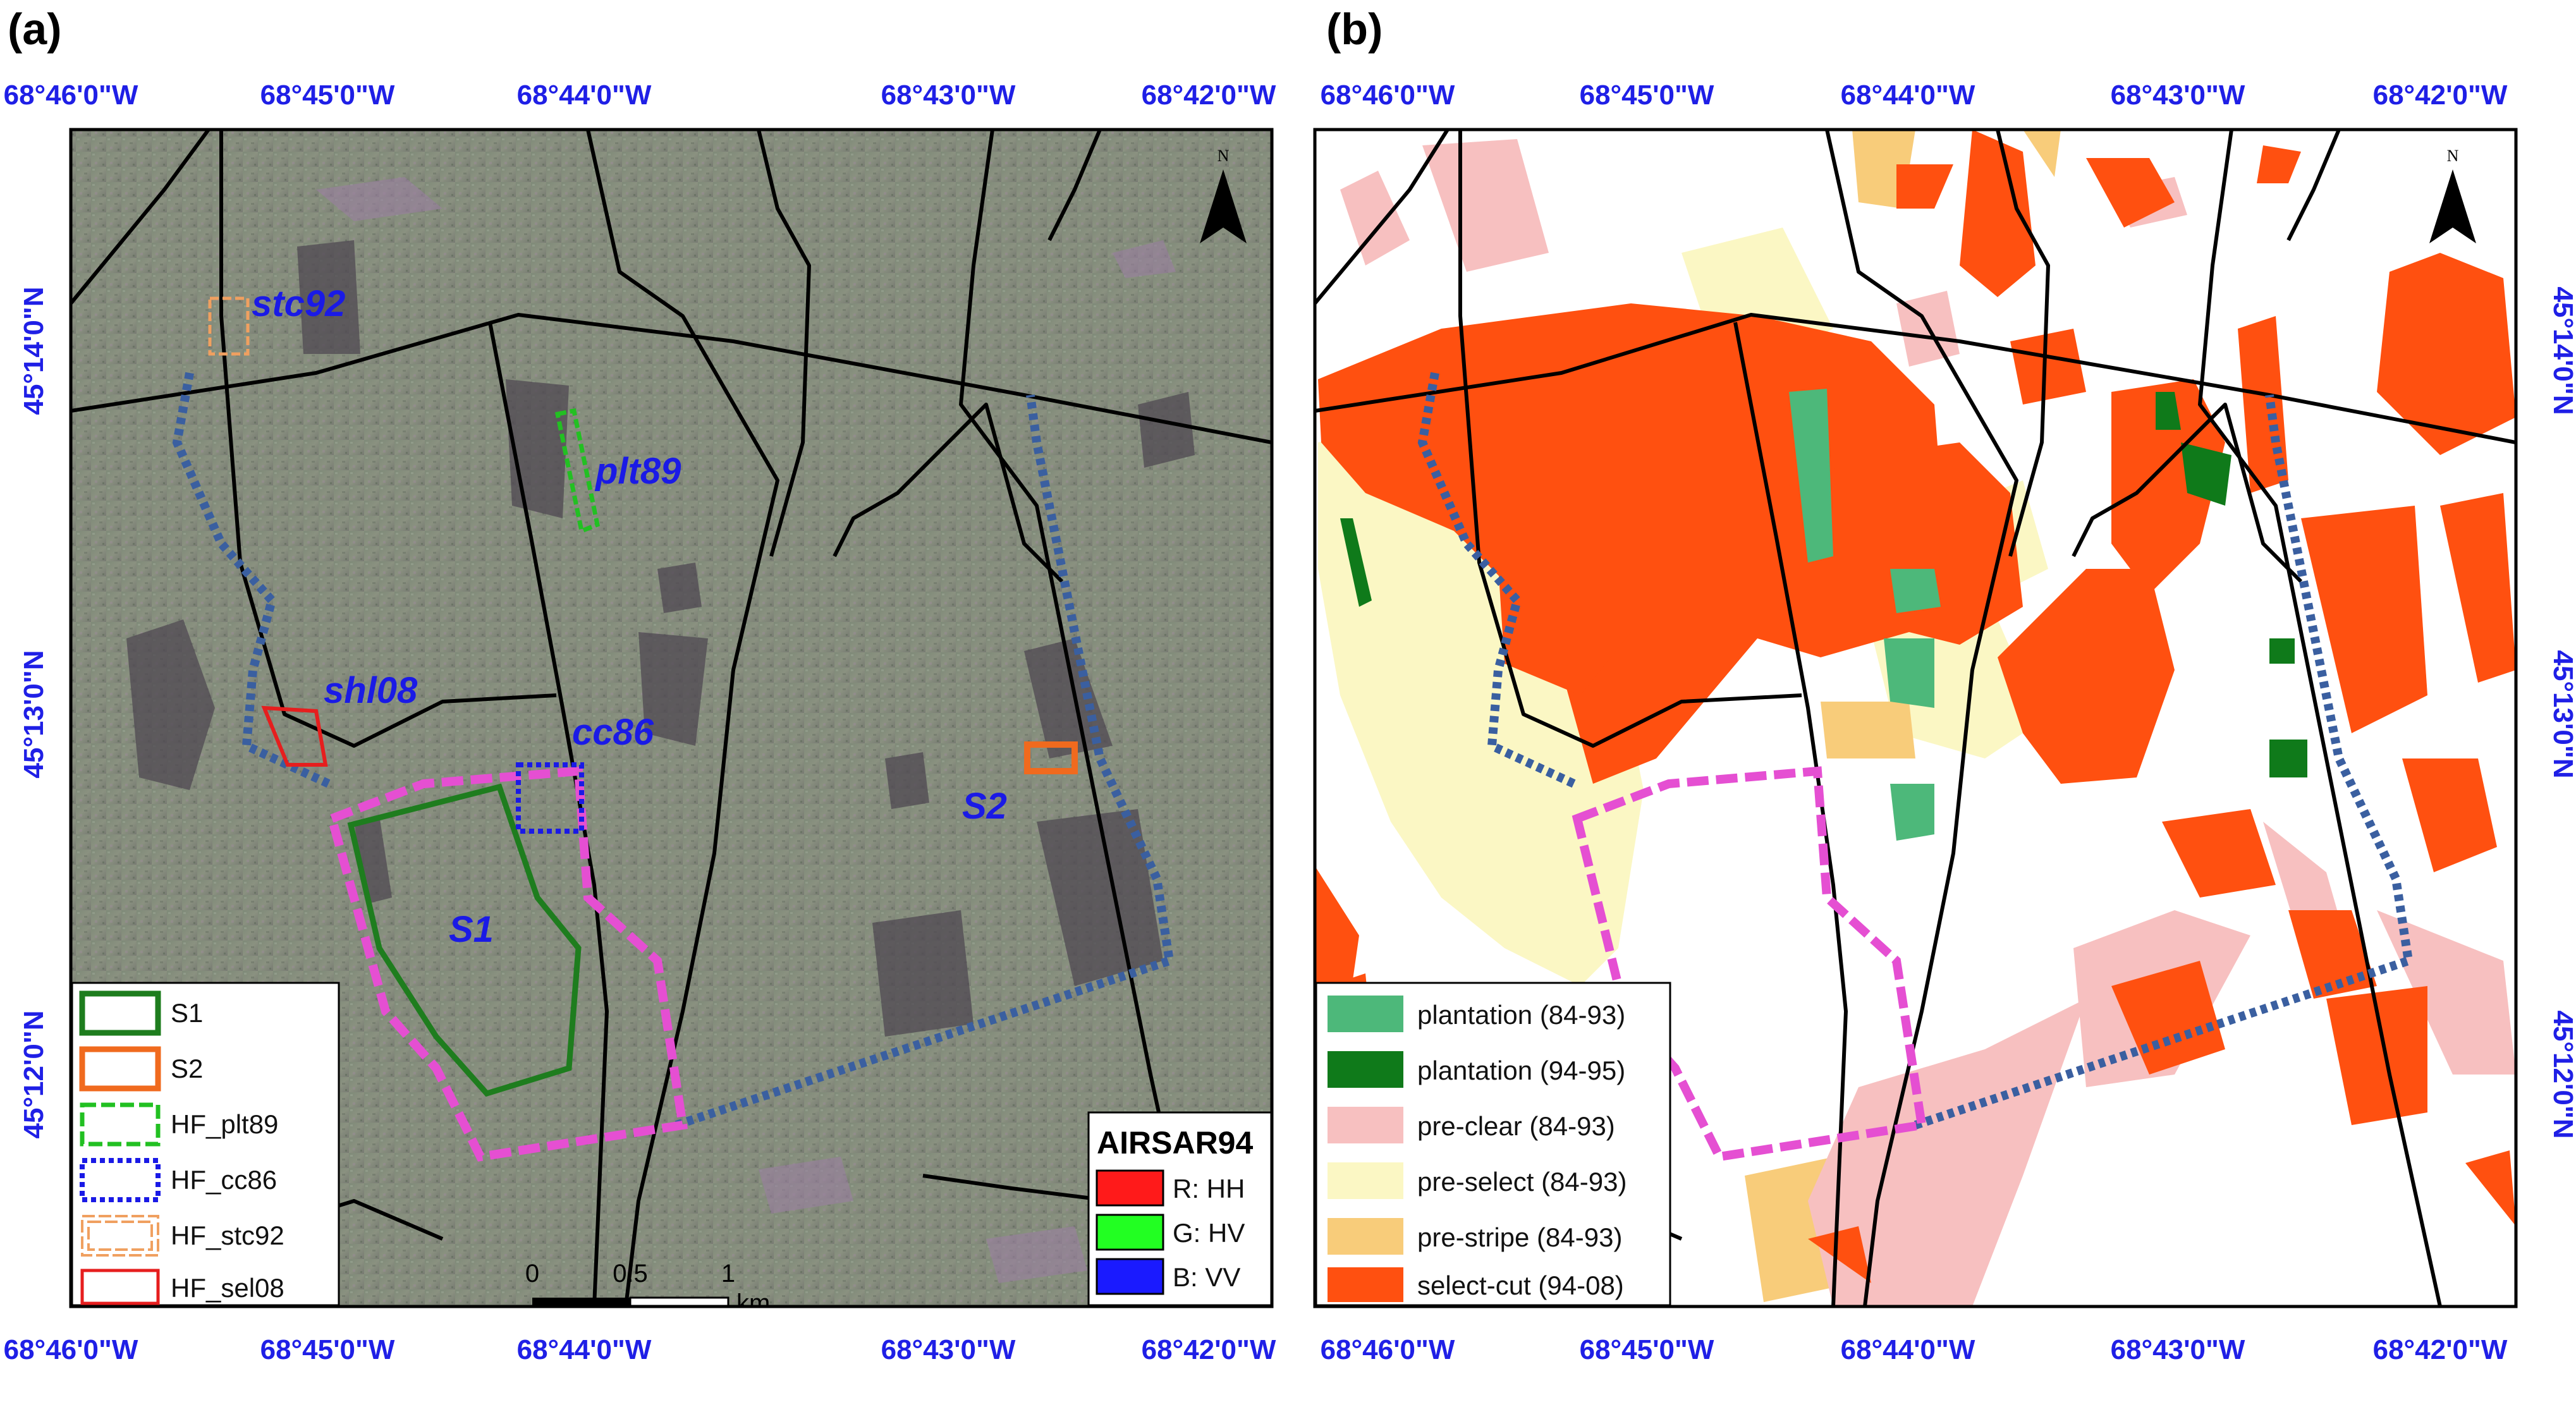  What do you see at coordinates (1051, 757) in the screenshot?
I see `s2-polygon` at bounding box center [1051, 757].